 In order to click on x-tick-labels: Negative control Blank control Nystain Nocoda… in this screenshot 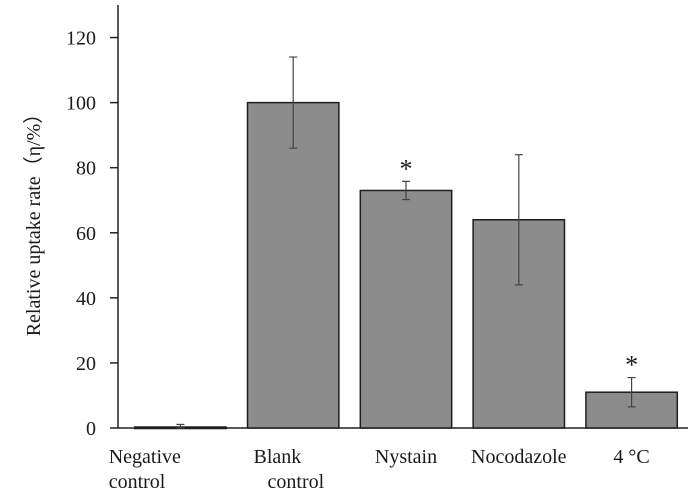, I will do `click(379, 469)`.